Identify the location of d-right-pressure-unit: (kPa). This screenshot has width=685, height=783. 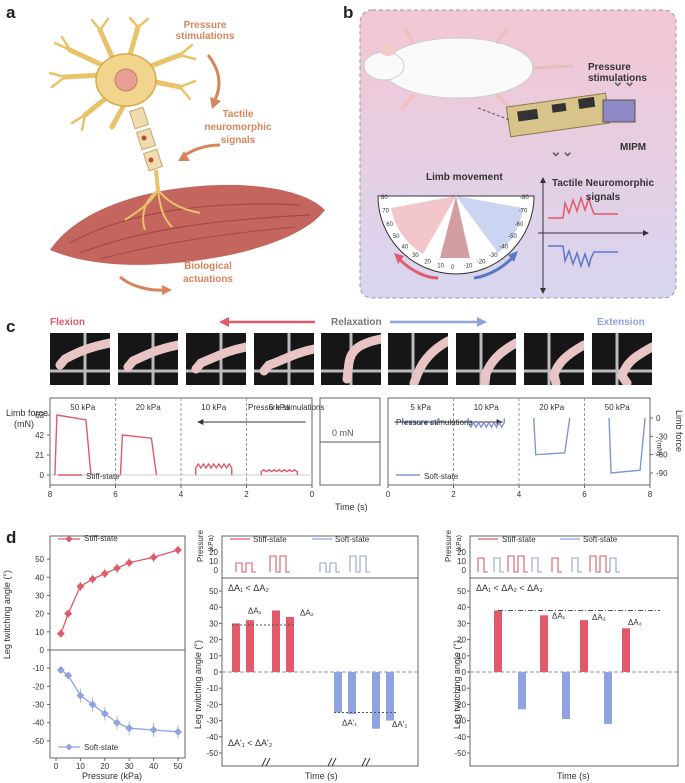
(459, 543).